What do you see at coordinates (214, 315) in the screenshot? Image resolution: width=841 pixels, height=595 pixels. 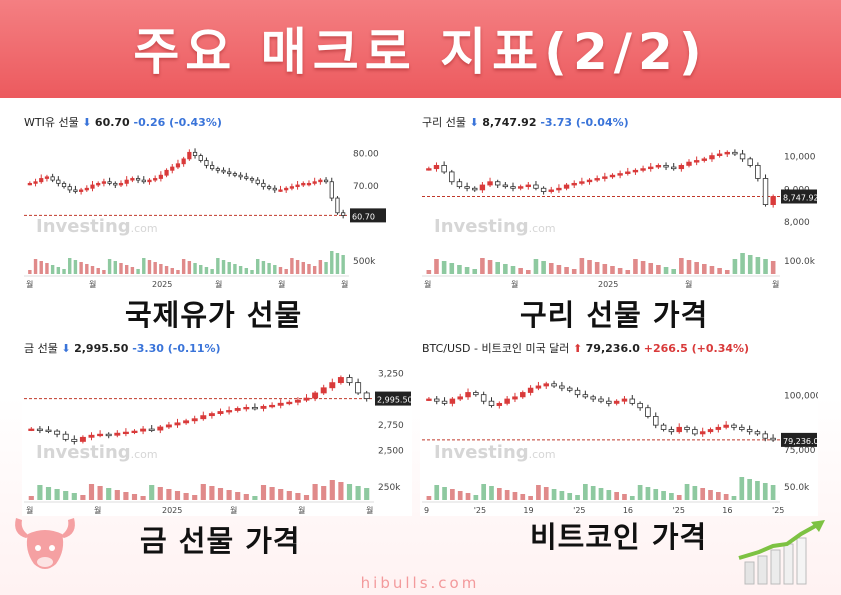 I see `caption-wti: 국제유가 선물` at bounding box center [214, 315].